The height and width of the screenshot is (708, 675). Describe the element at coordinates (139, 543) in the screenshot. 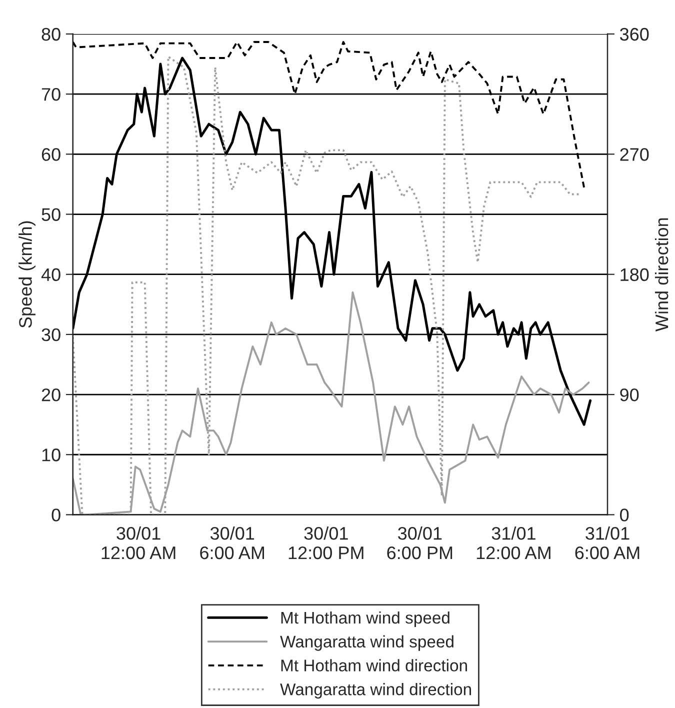

I see `x-tick-label: 30/01 12:00 AM` at that location.